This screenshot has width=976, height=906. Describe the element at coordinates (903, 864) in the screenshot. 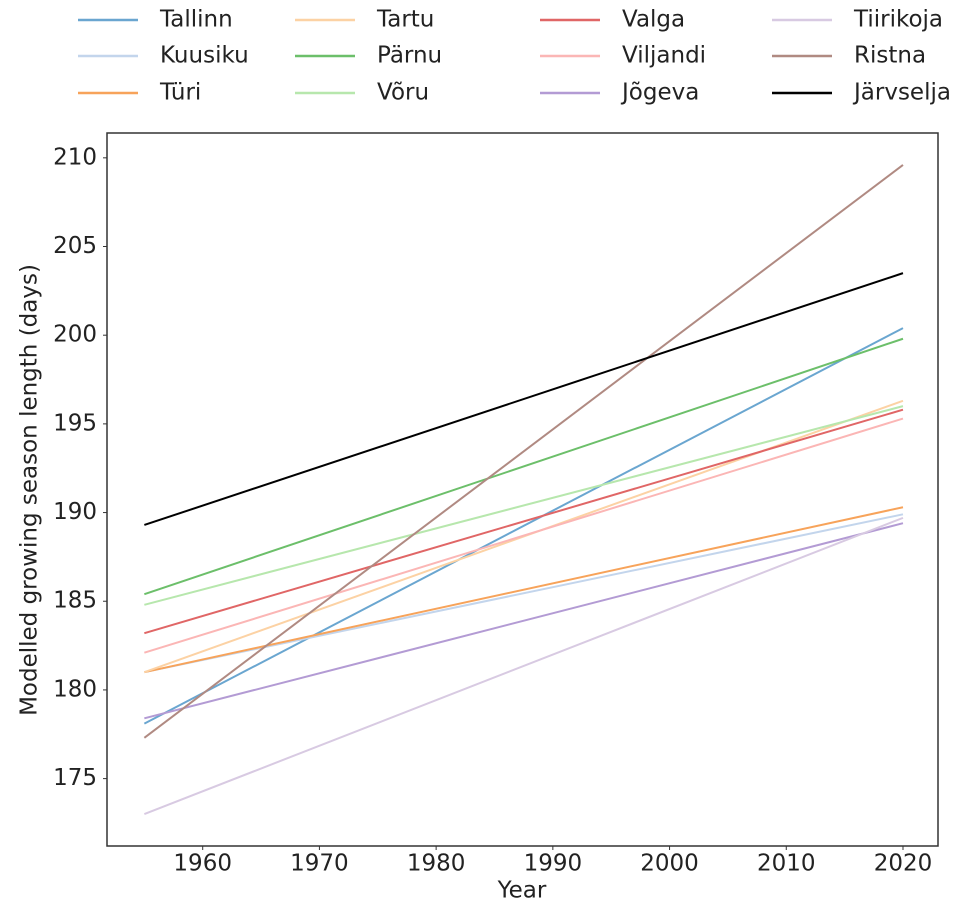

I see `x-tick-label: 2020` at that location.